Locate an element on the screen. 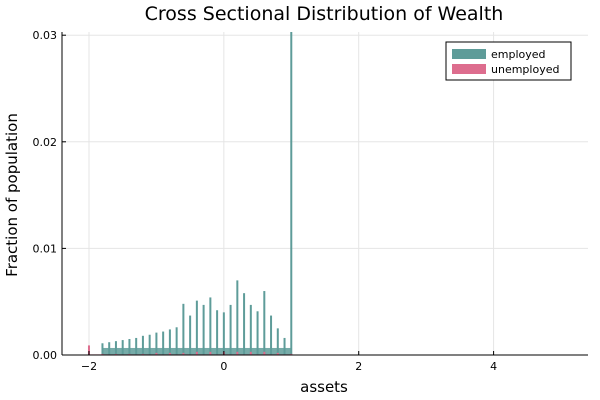 The image size is (600, 400). legend-swatch-employed is located at coordinates (469, 54).